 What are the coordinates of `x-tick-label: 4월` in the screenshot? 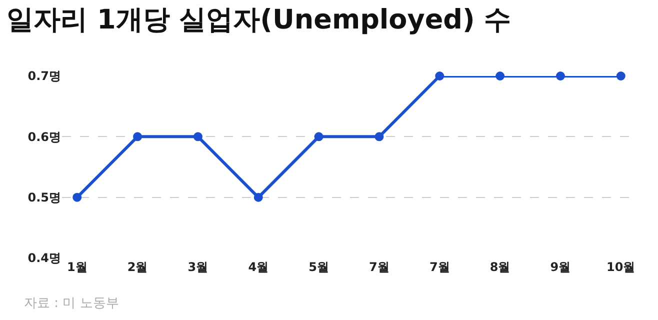 It's located at (258, 267).